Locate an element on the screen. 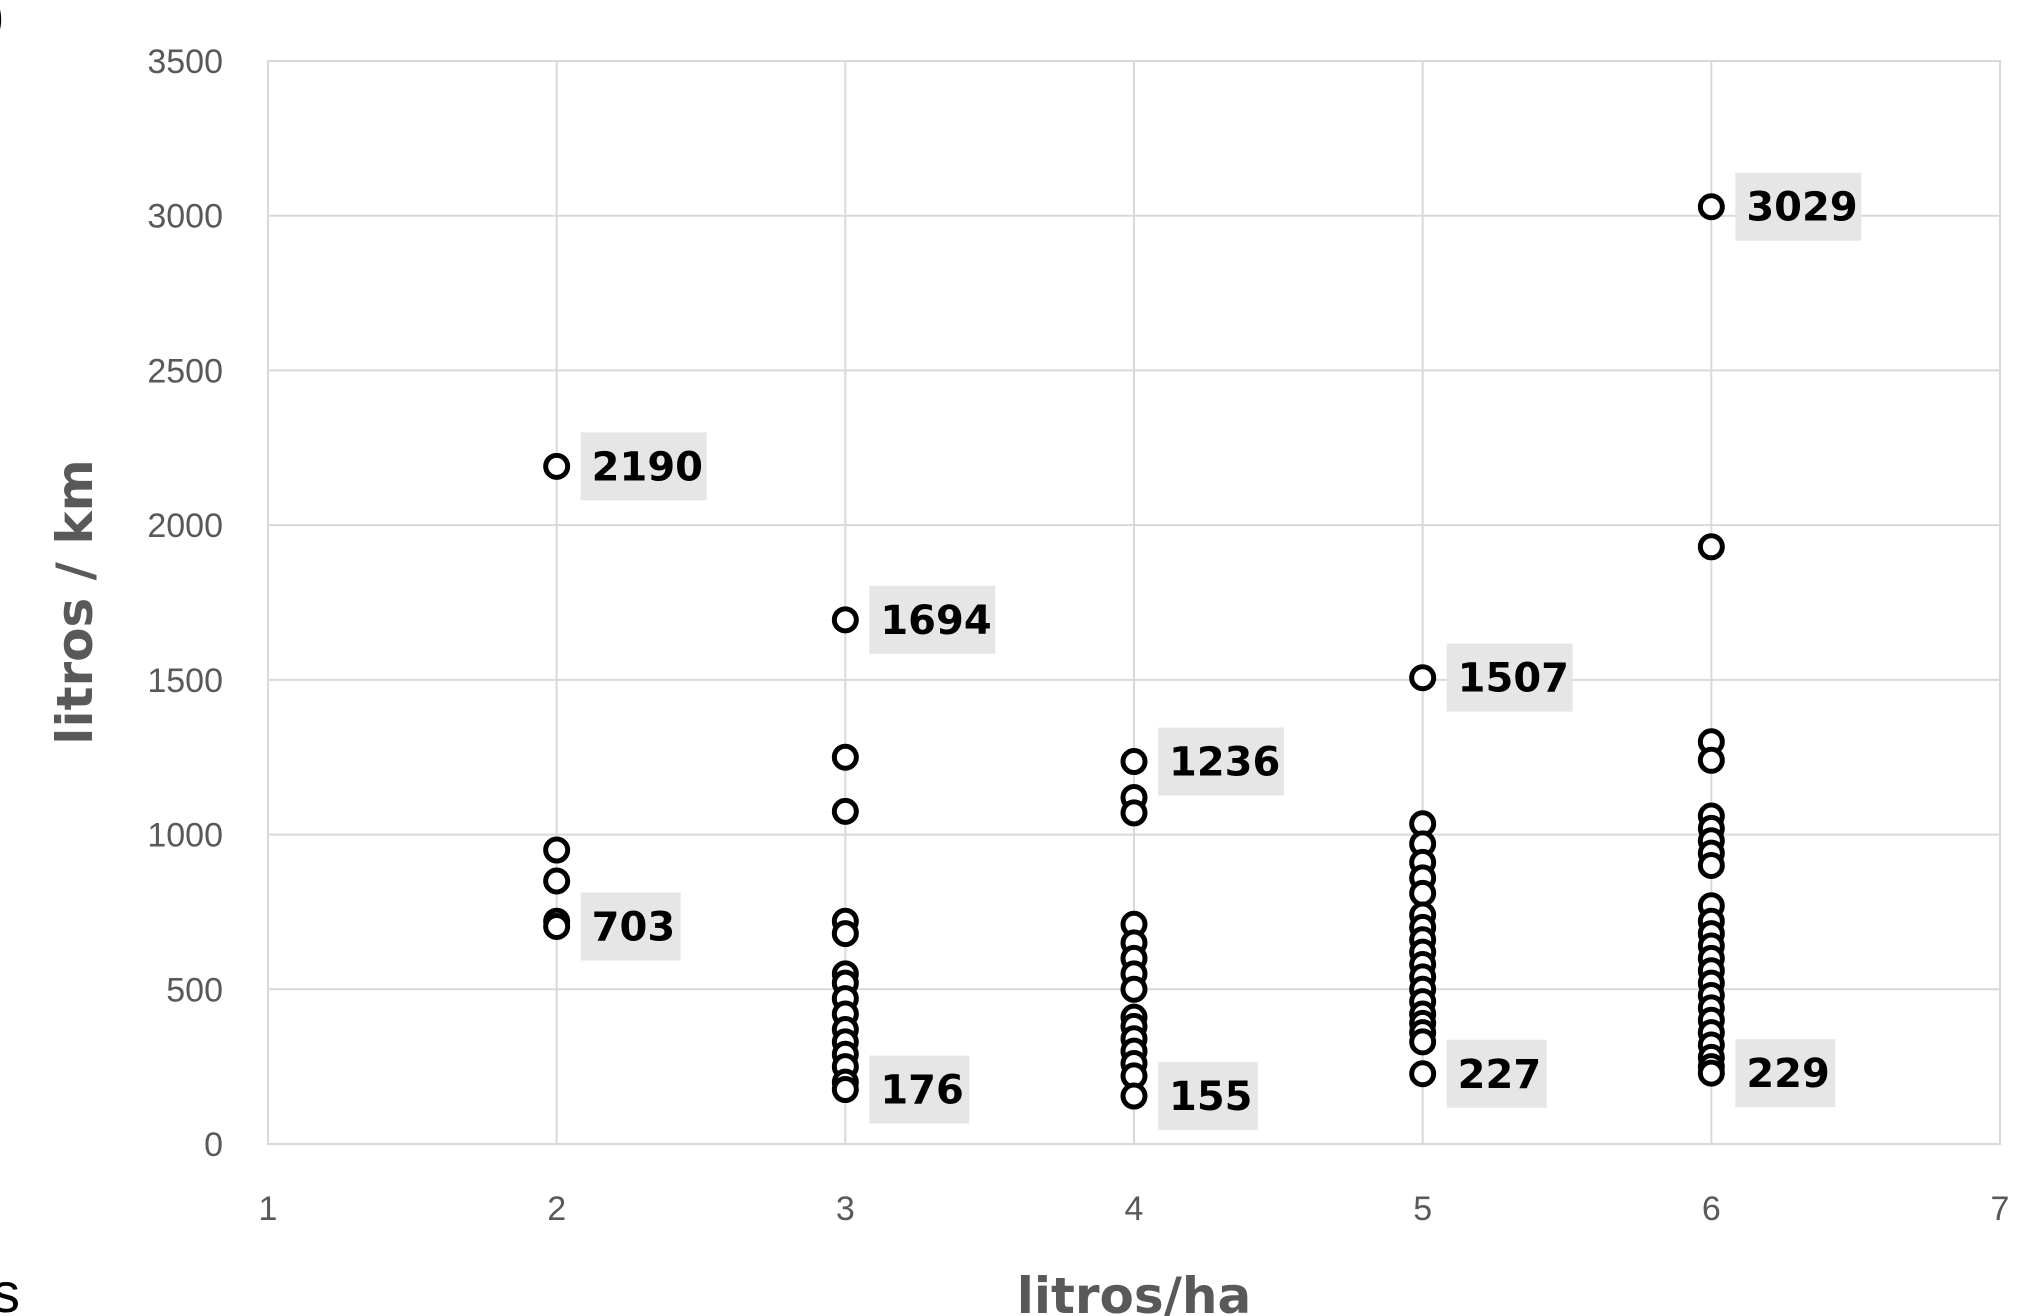 The image size is (2019, 1316). y-tick-label: 1500 is located at coordinates (185, 681).